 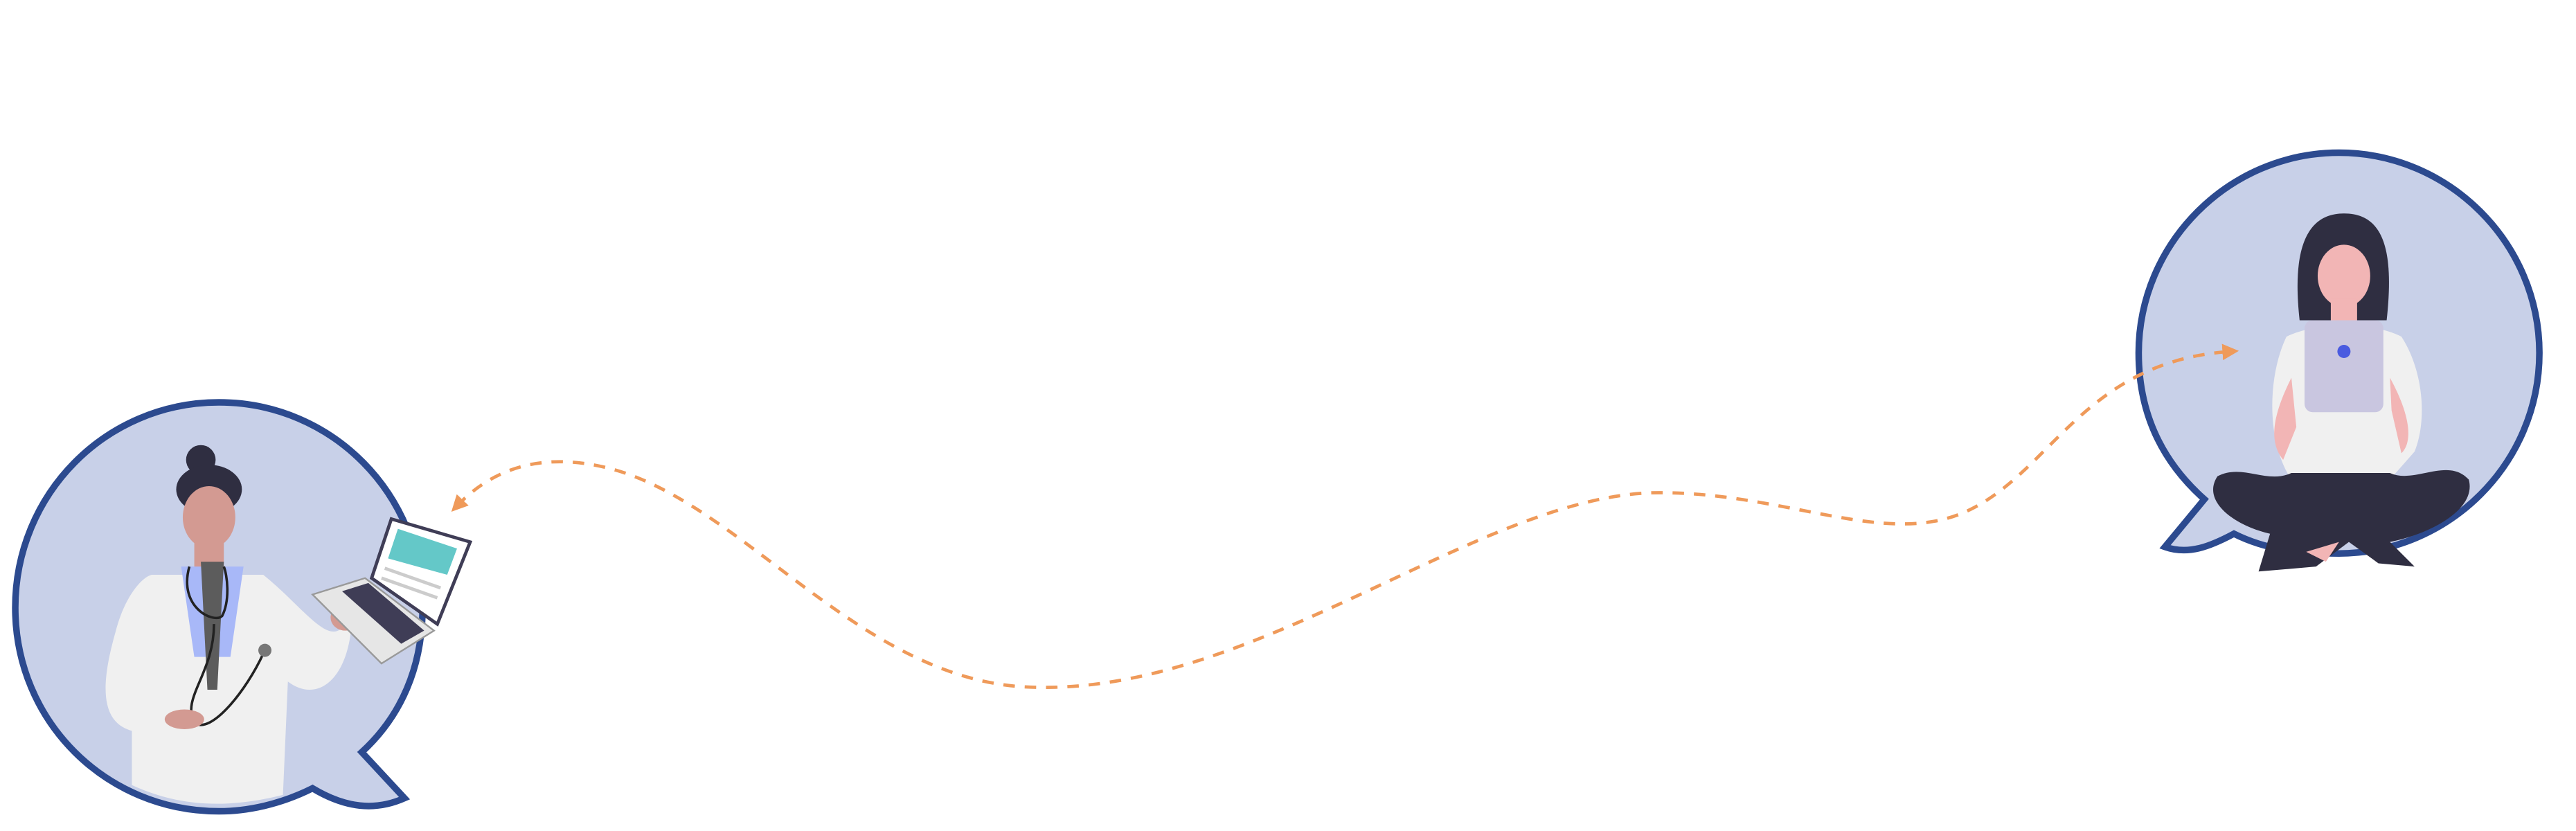 I want to click on tablet, so click(x=2343, y=366).